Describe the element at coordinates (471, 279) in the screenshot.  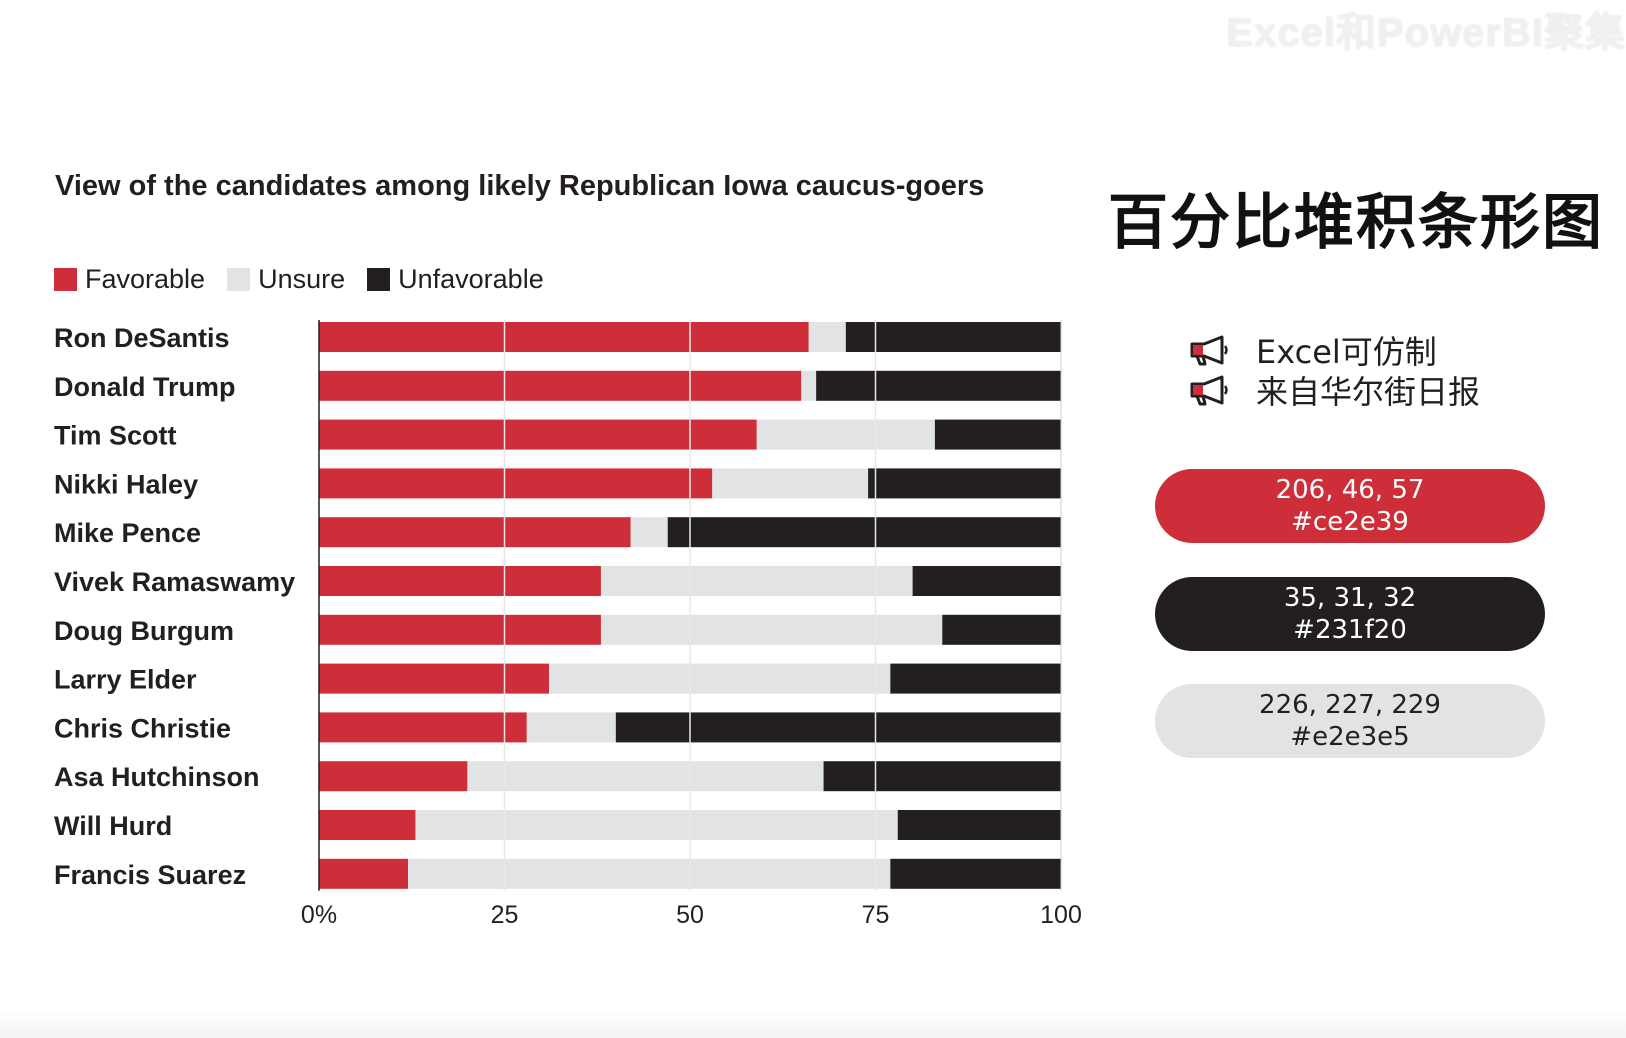
I see `legend-label-unfavorable: Unfavorable` at that location.